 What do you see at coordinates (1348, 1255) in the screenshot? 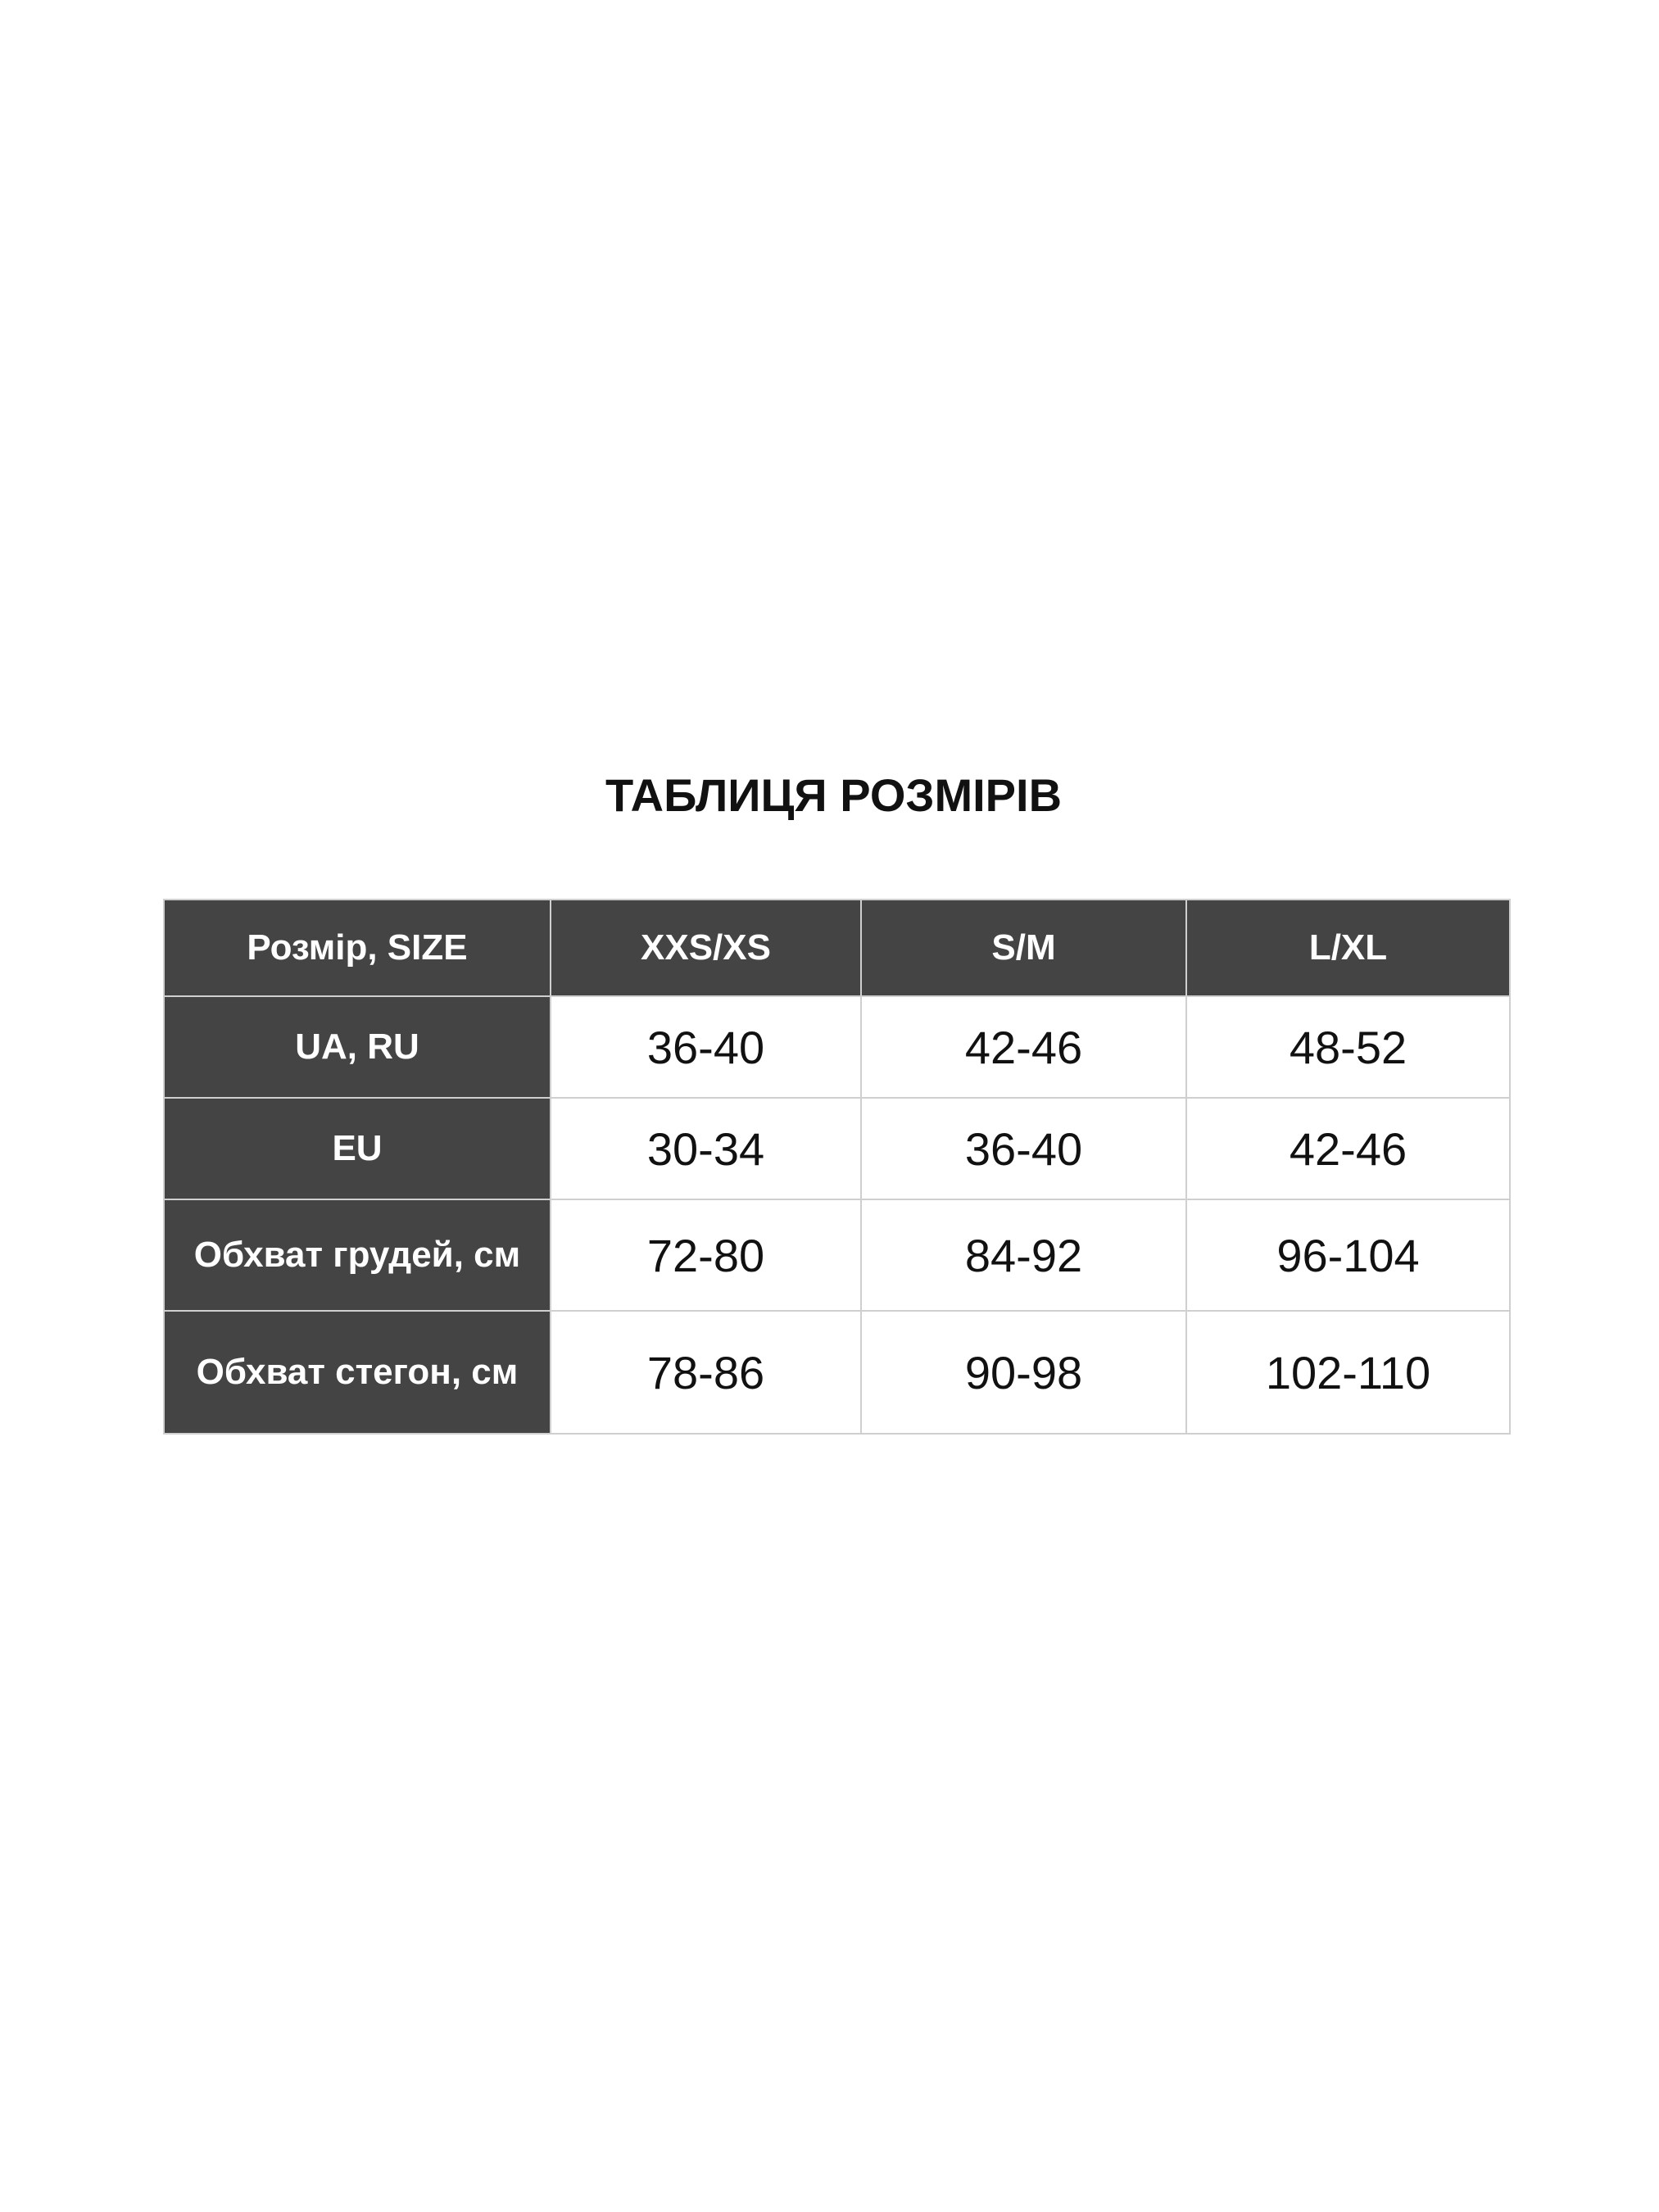
I see `table-cell: 96-104` at bounding box center [1348, 1255].